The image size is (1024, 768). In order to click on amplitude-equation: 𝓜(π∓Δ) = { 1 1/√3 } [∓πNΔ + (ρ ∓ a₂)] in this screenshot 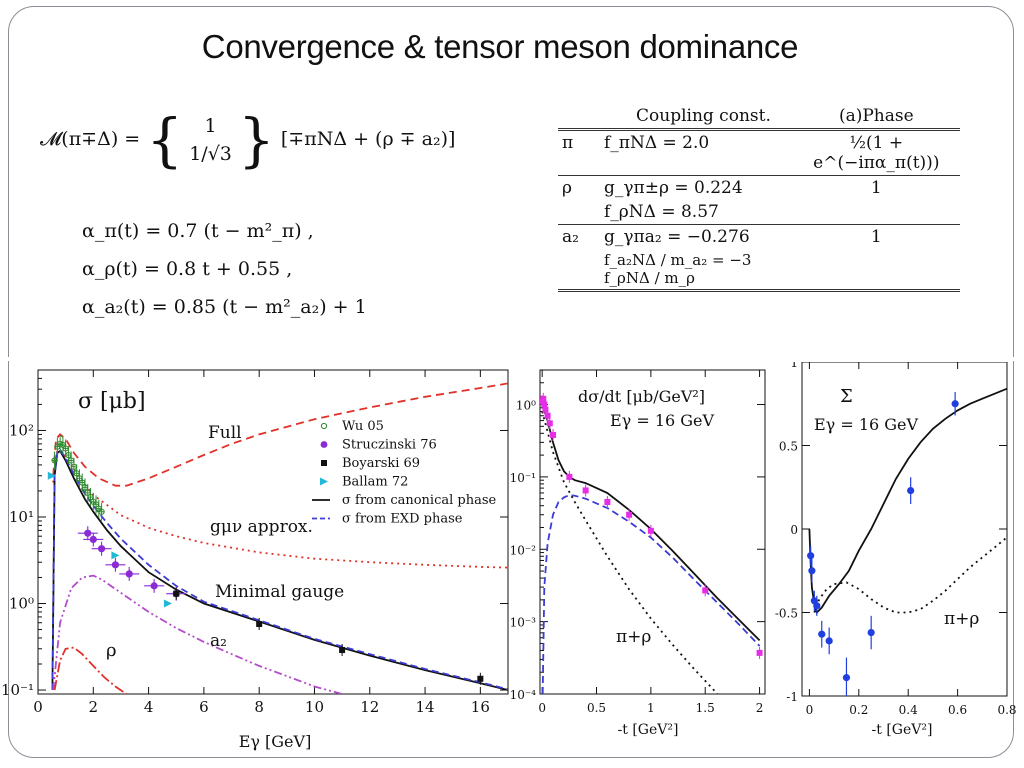, I will do `click(248, 140)`.